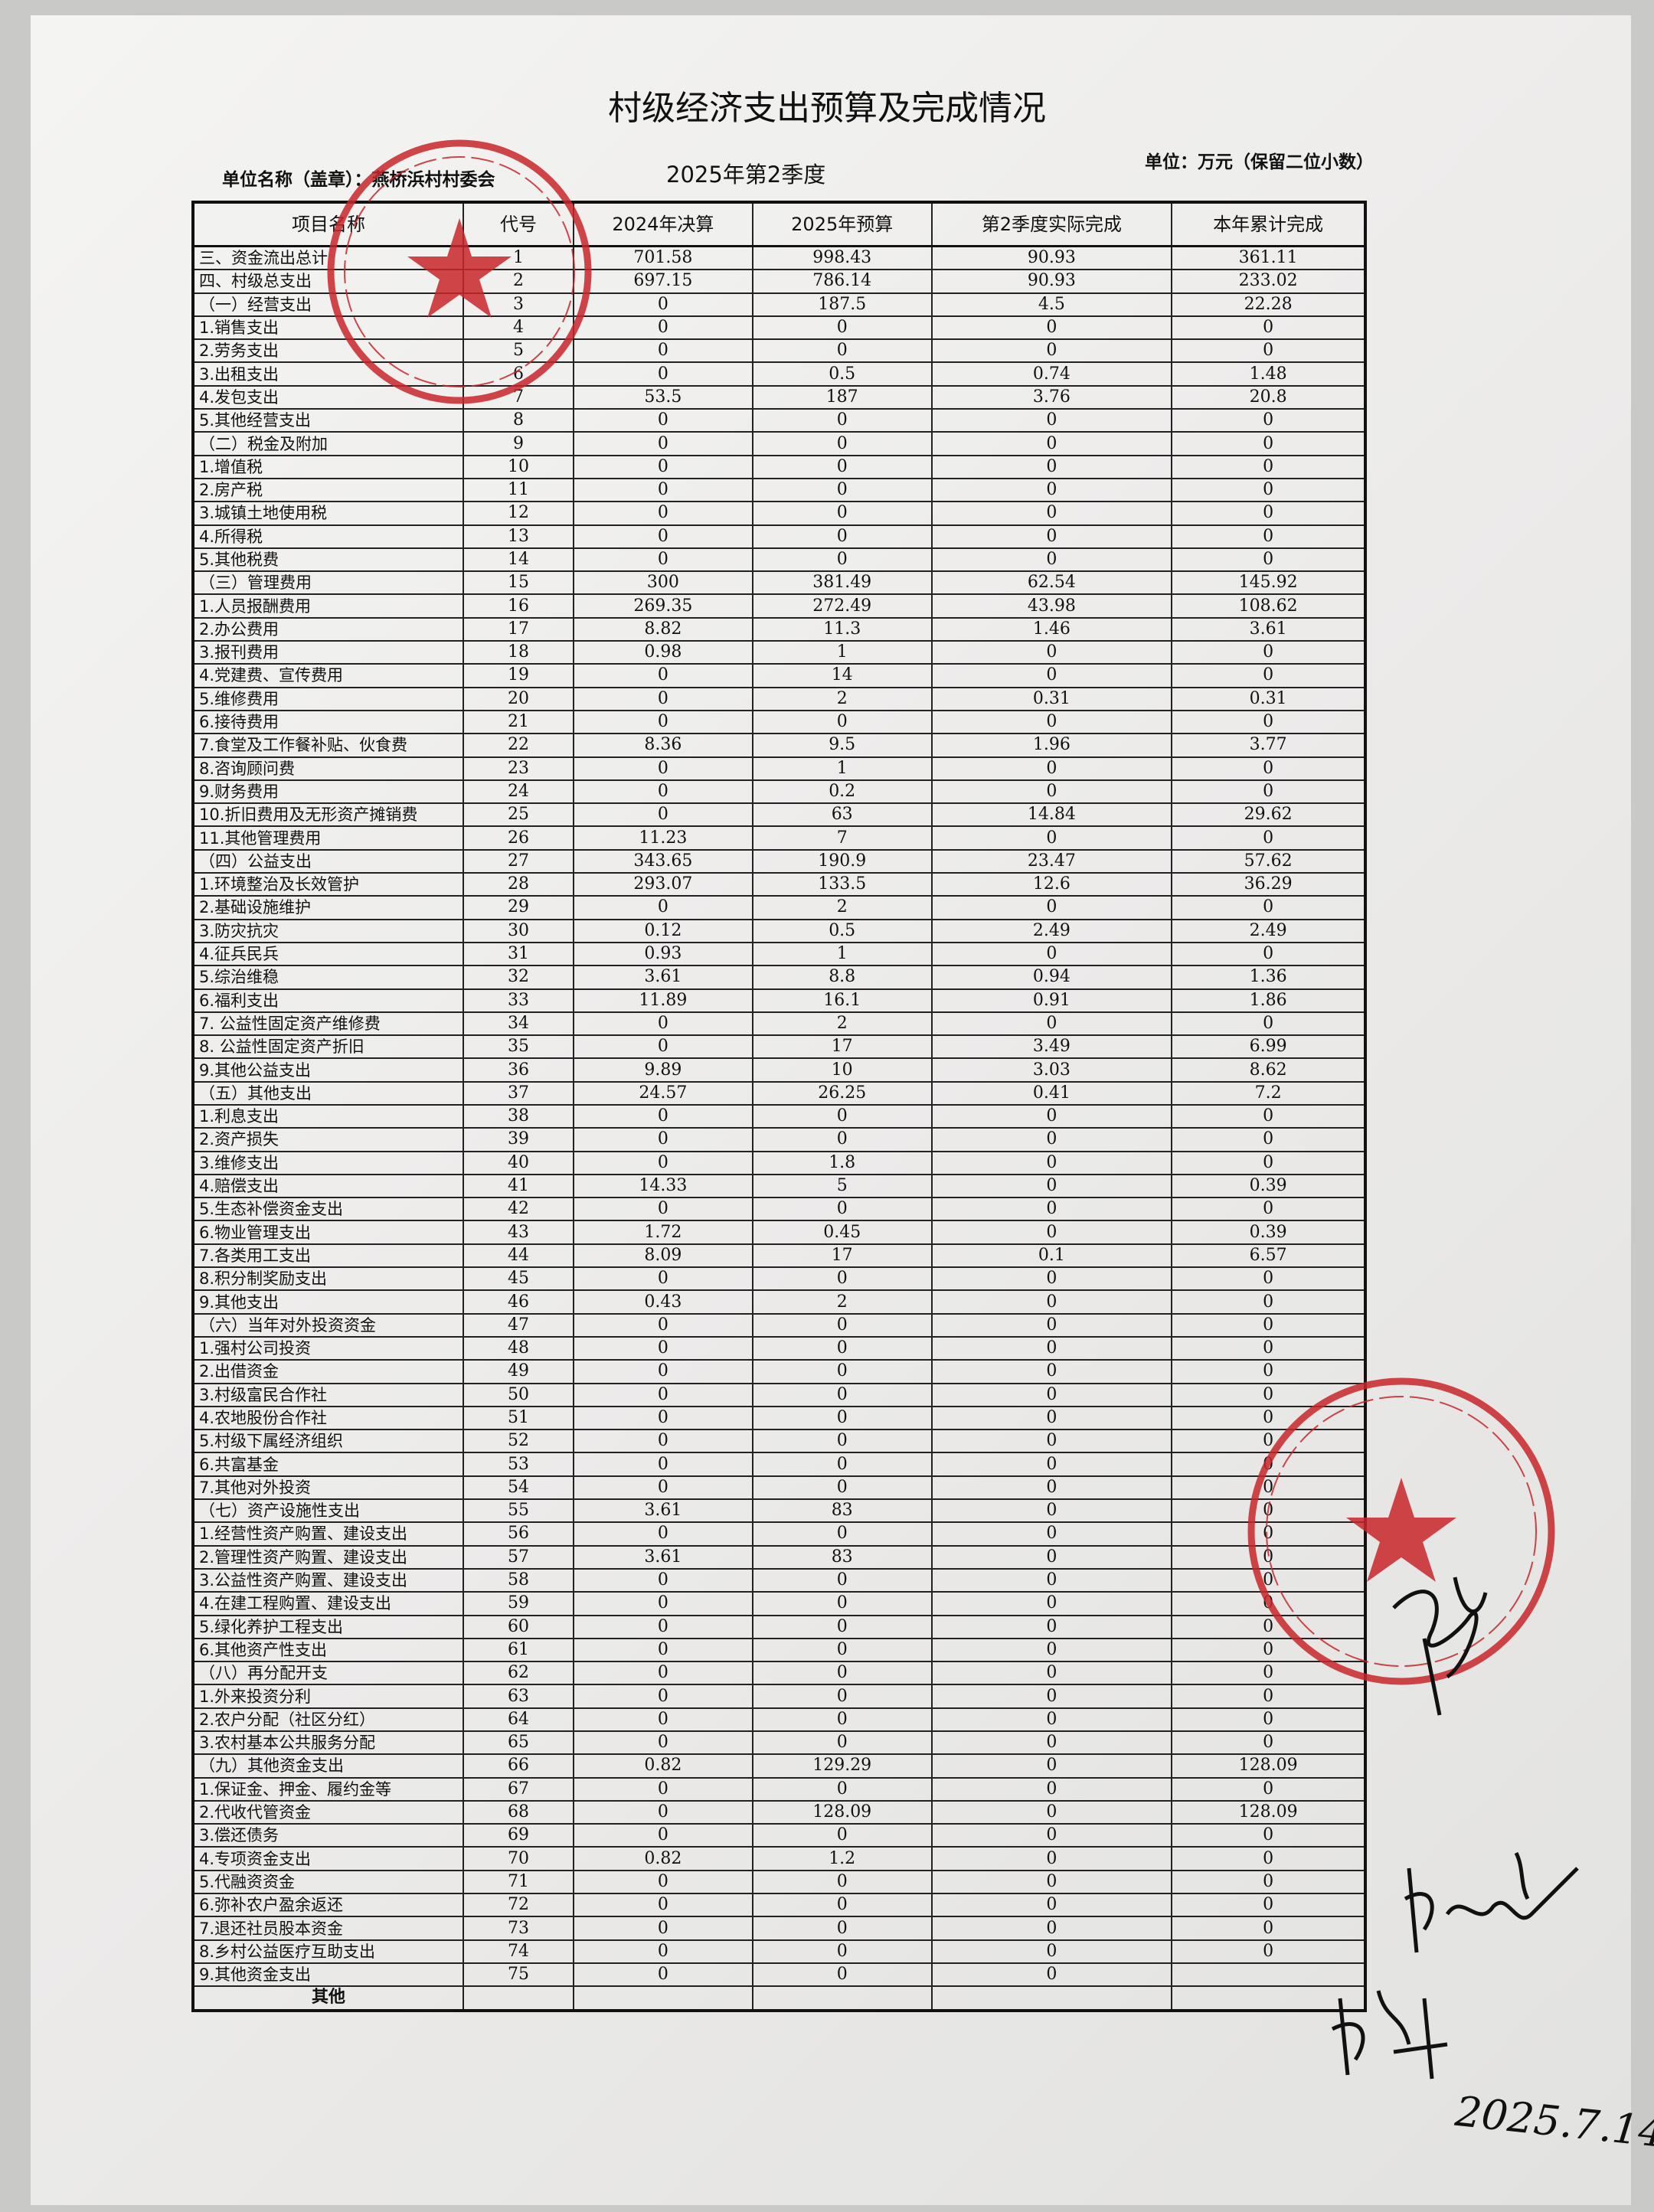 This screenshot has width=1654, height=2212. What do you see at coordinates (518, 1626) in the screenshot?
I see `cell-code: 60` at bounding box center [518, 1626].